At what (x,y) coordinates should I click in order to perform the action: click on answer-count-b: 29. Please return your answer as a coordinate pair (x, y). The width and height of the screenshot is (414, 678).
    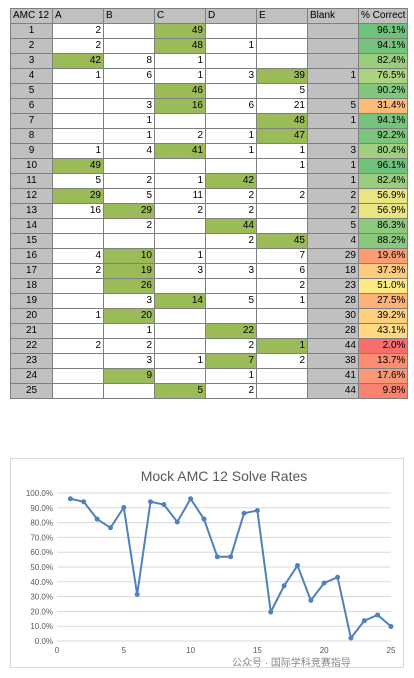
    Looking at the image, I should click on (129, 211).